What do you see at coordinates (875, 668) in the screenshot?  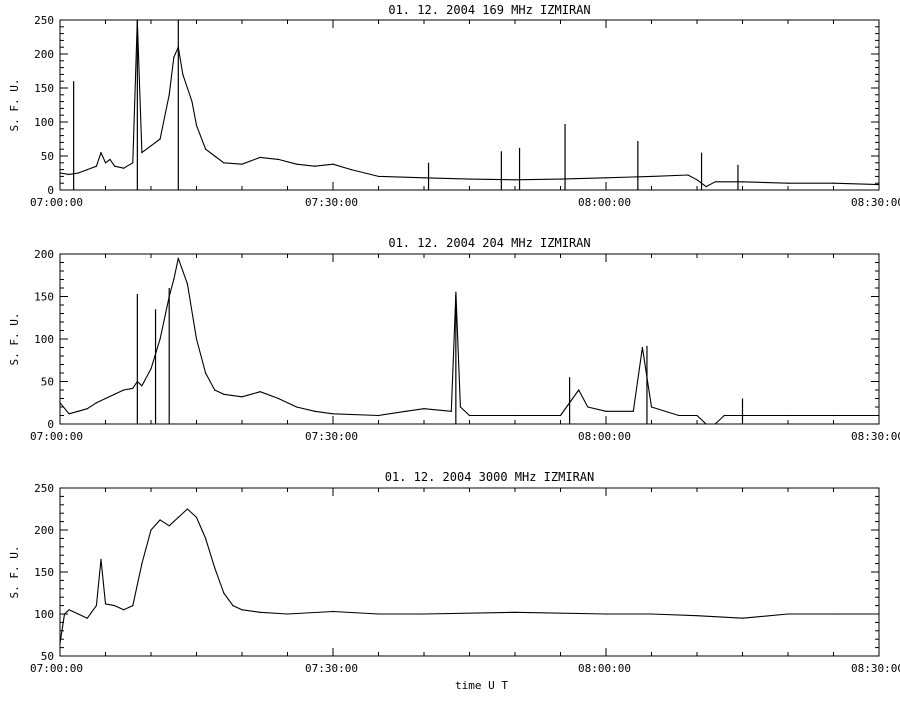 I see `x-tick-label: 08:30:00` at bounding box center [875, 668].